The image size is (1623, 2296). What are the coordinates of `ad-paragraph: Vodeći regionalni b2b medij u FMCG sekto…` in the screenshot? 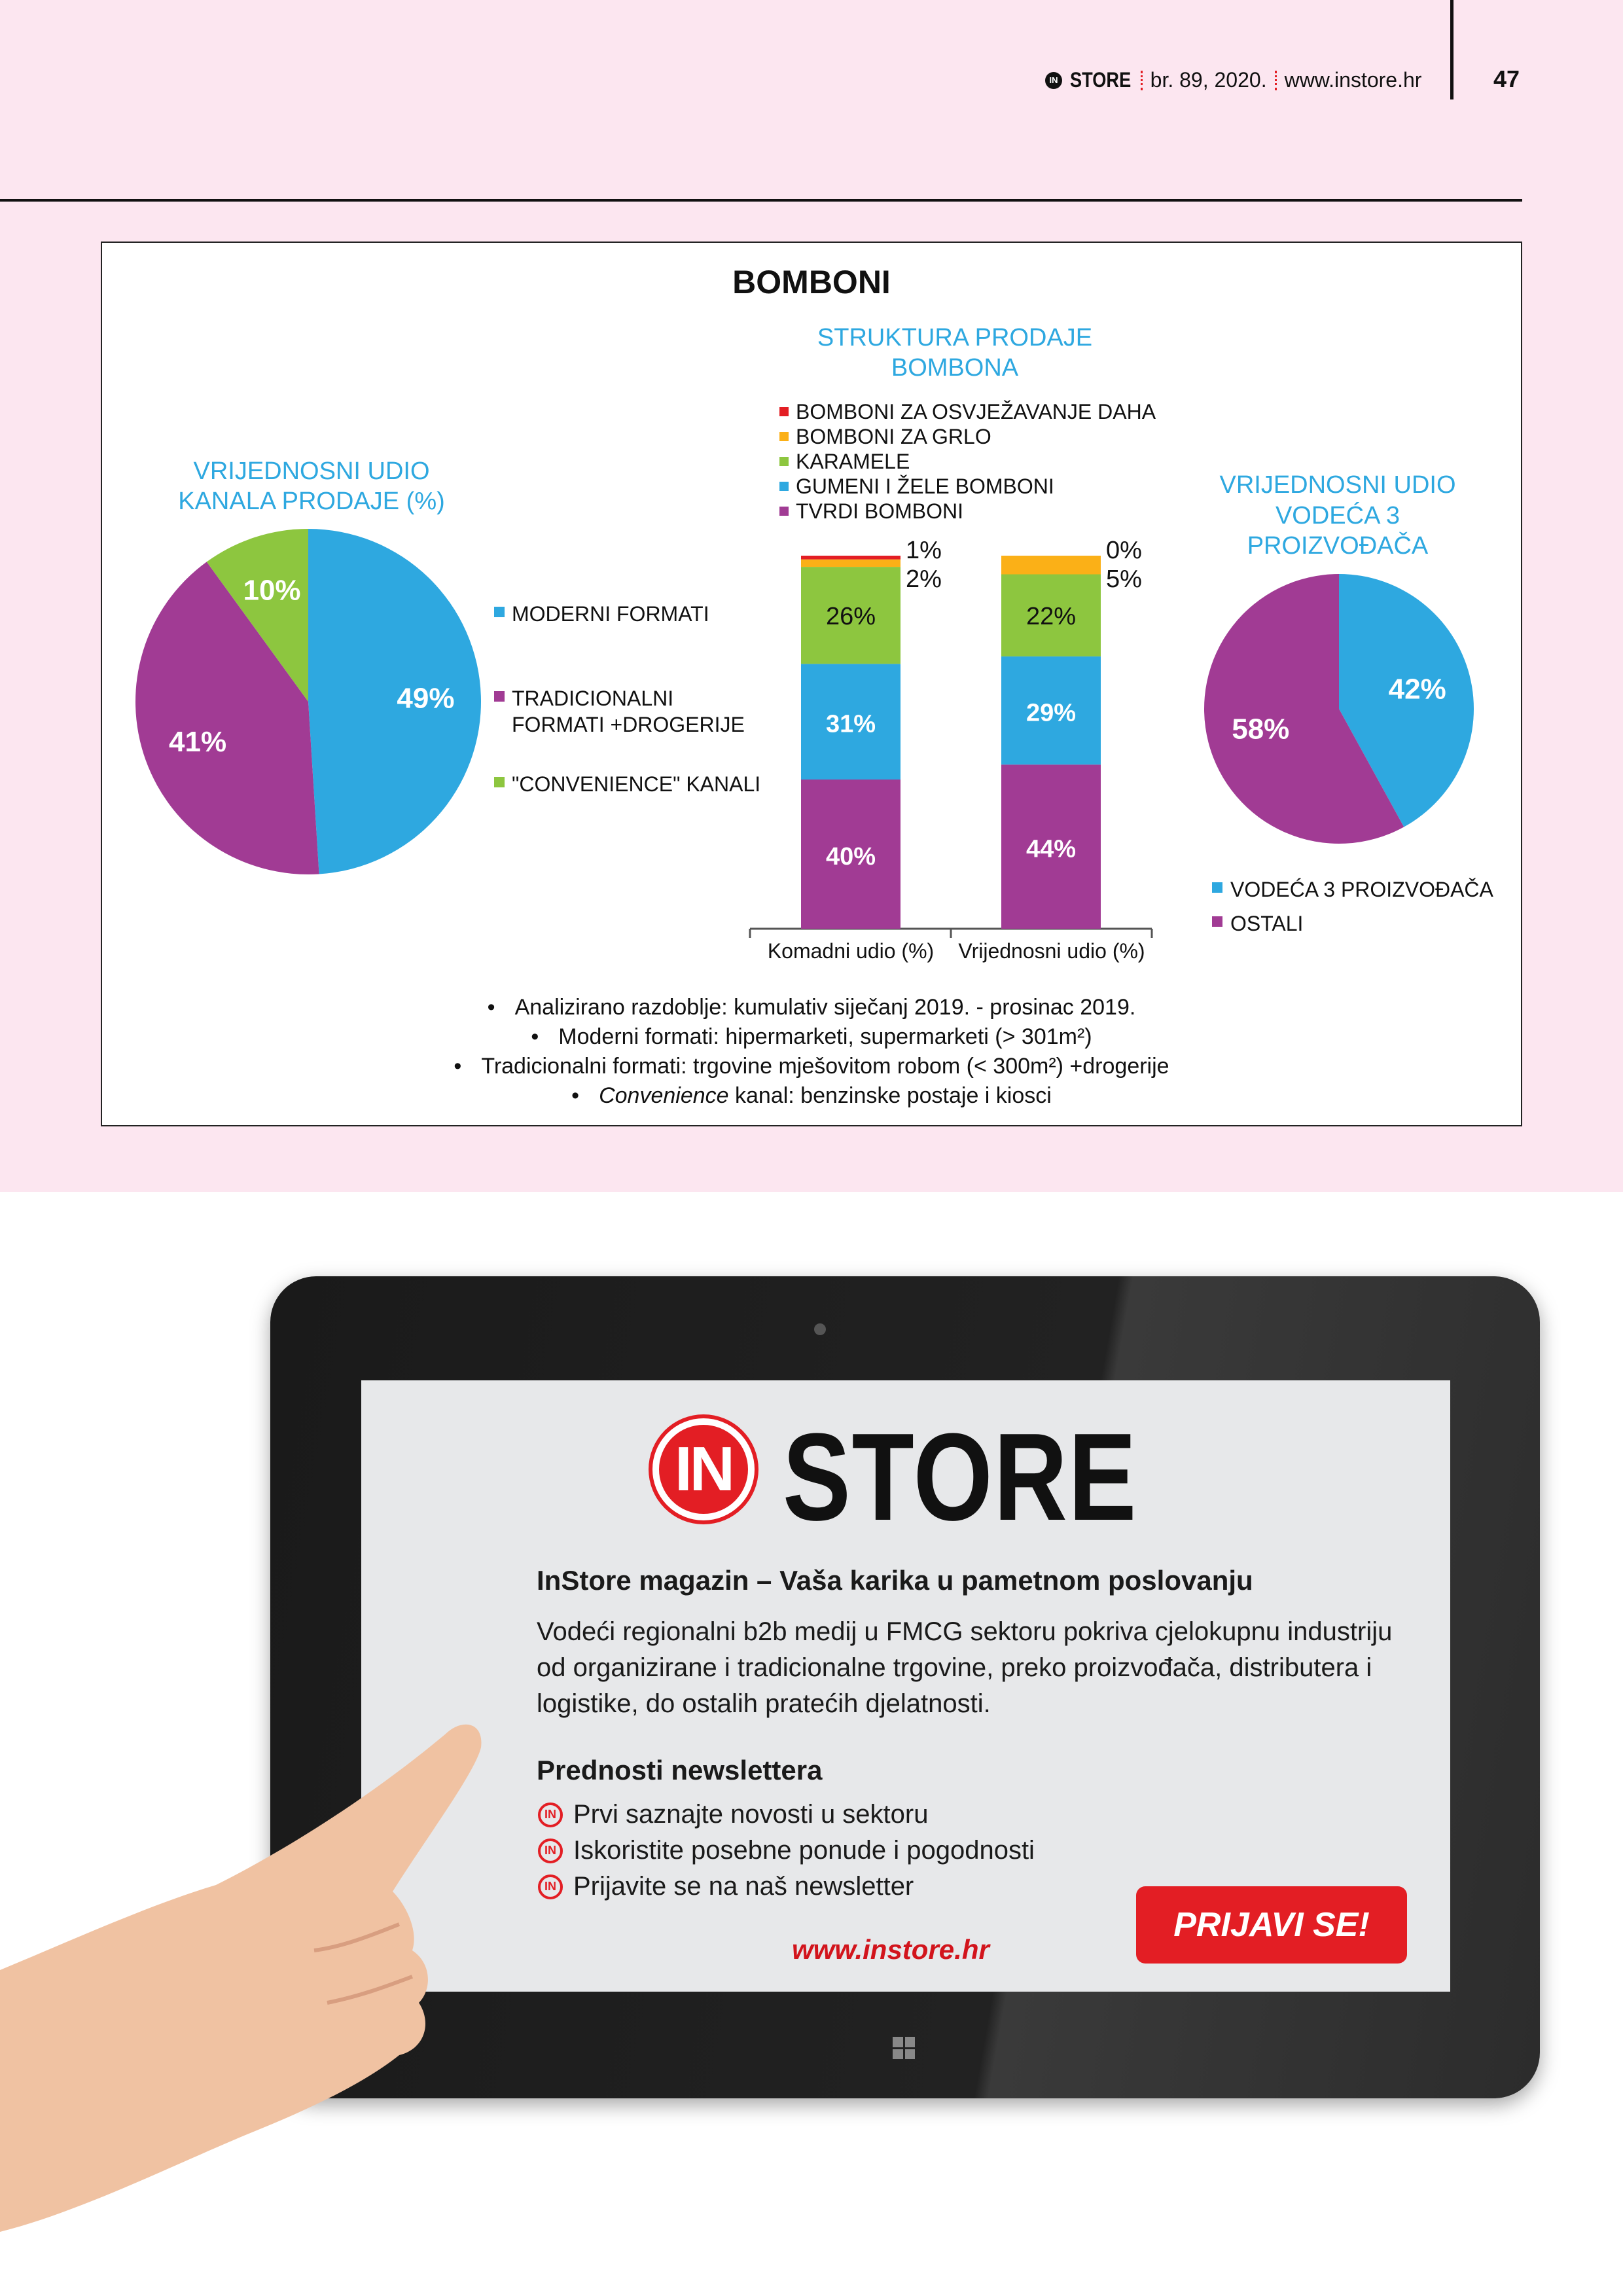 It's located at (965, 1631).